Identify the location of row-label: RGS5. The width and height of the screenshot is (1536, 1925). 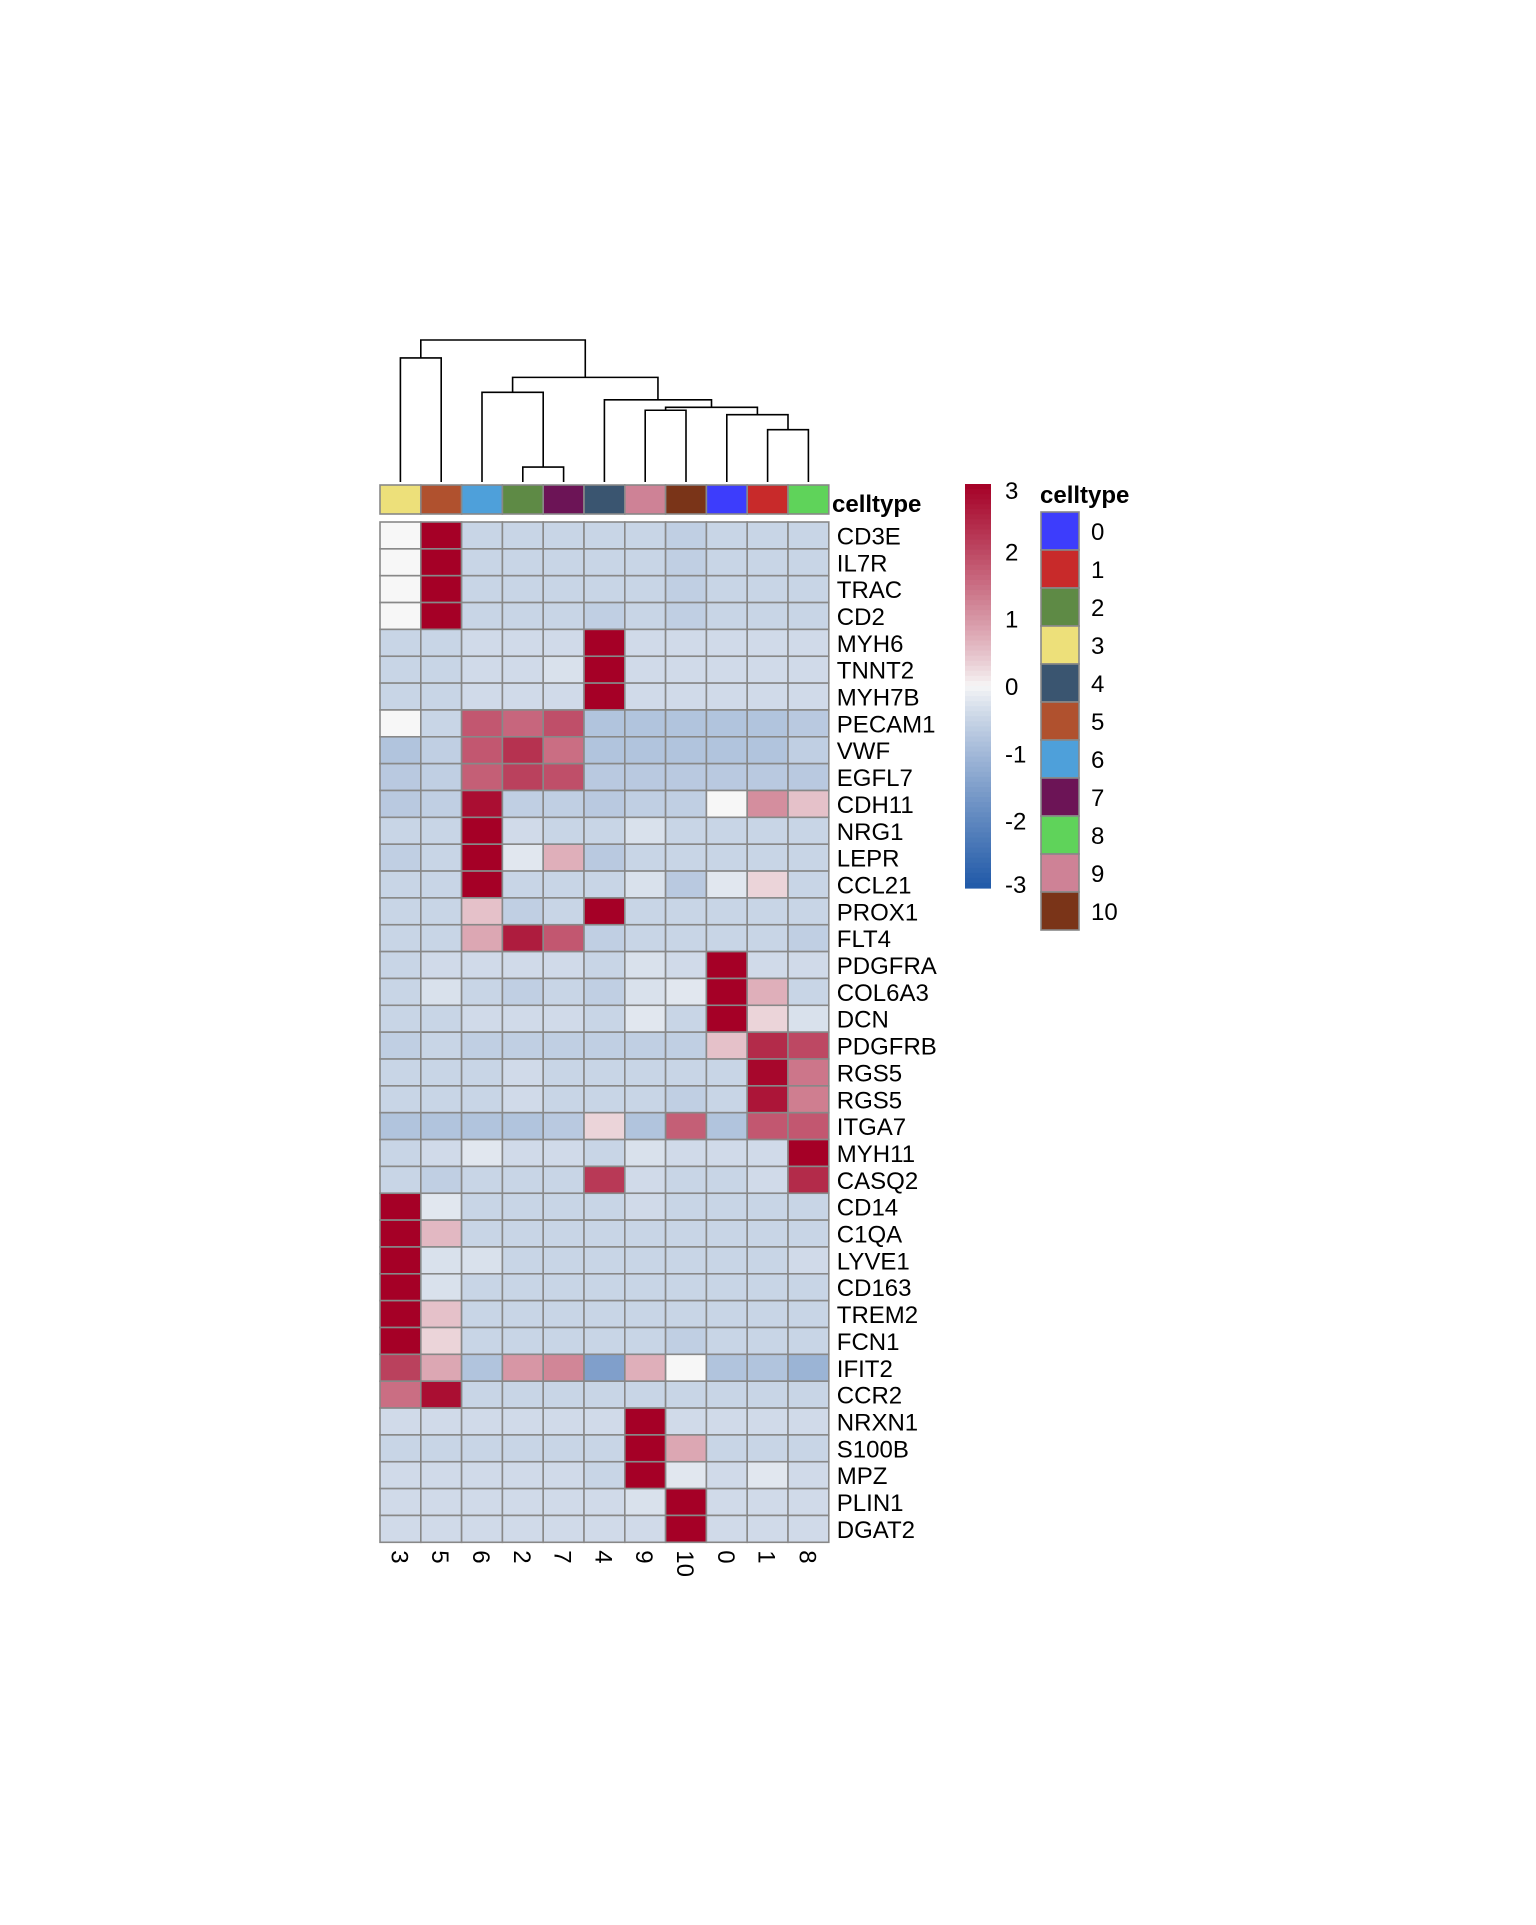
(869, 1100).